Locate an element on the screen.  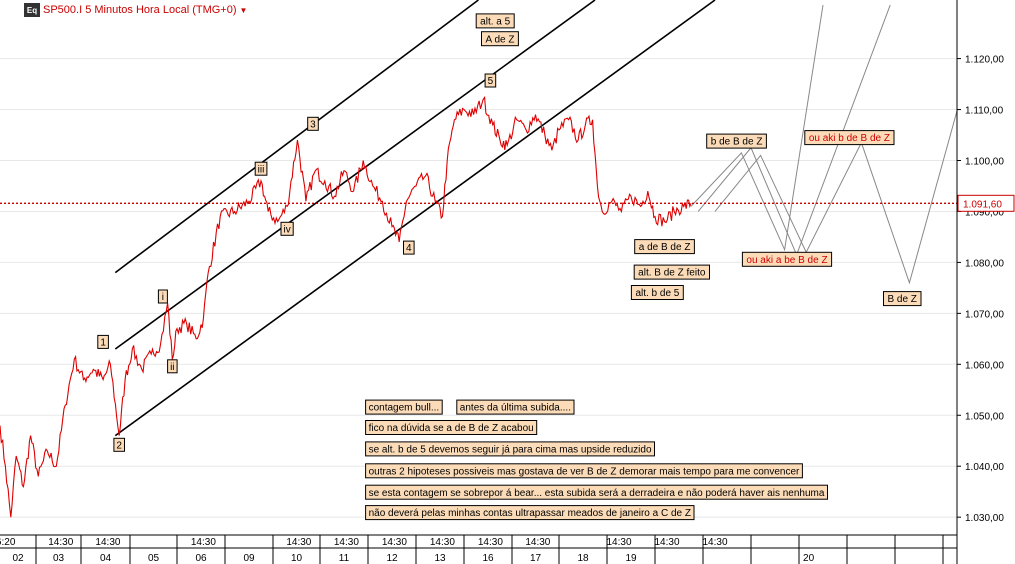
wave-label: 5 is located at coordinates (491, 81).